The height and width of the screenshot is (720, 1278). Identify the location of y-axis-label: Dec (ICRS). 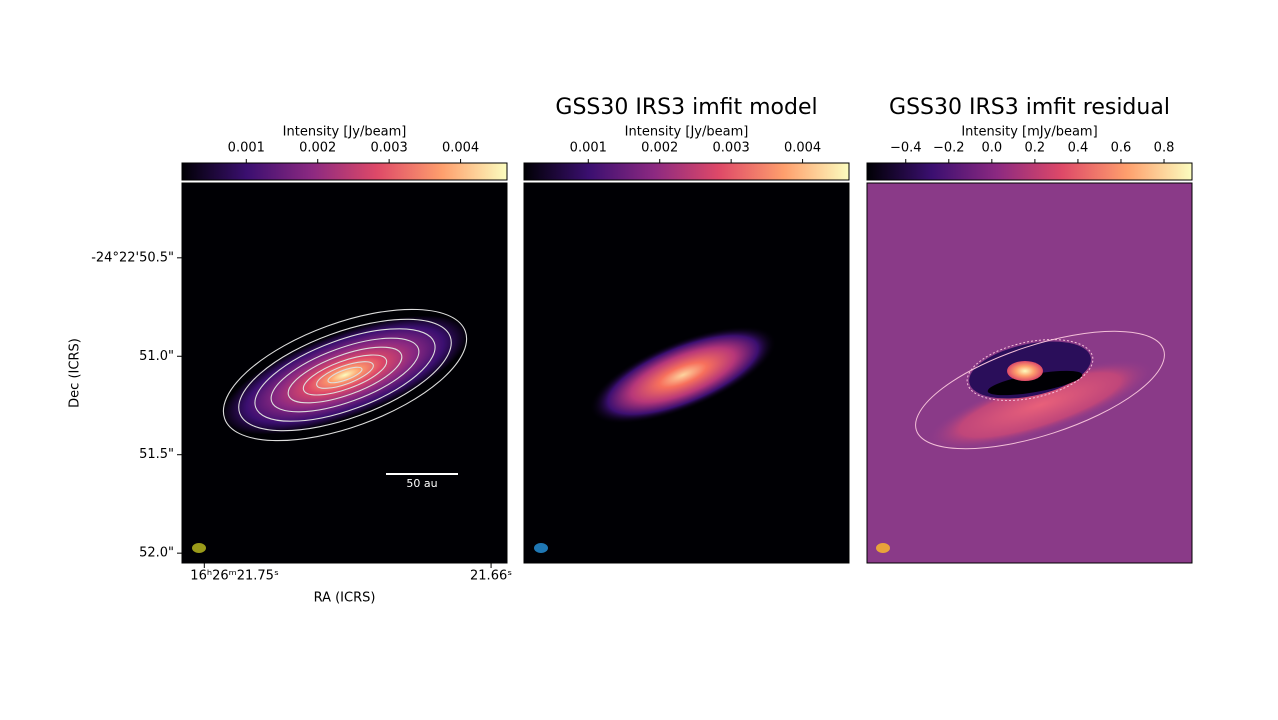
(75, 373).